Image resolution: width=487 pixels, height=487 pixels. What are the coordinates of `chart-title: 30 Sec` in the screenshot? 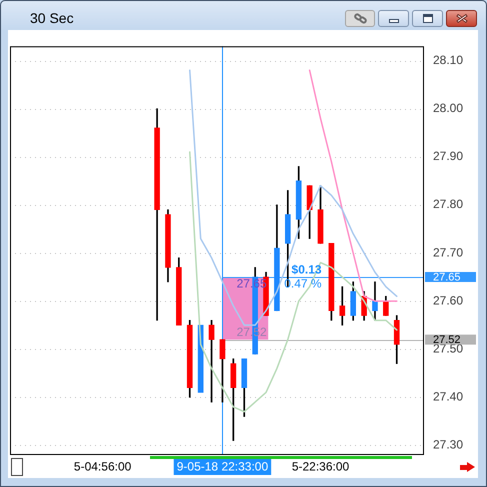 It's located at (52, 18).